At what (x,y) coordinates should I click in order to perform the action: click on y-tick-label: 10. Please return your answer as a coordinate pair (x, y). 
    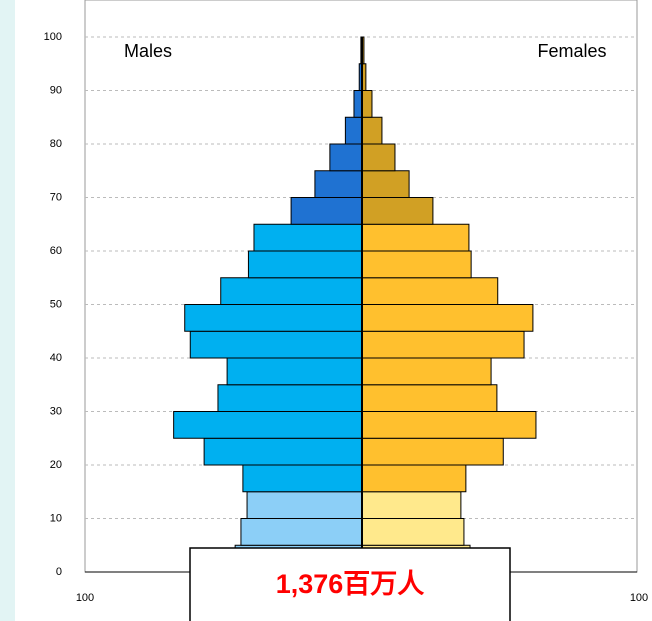
    Looking at the image, I should click on (56, 518).